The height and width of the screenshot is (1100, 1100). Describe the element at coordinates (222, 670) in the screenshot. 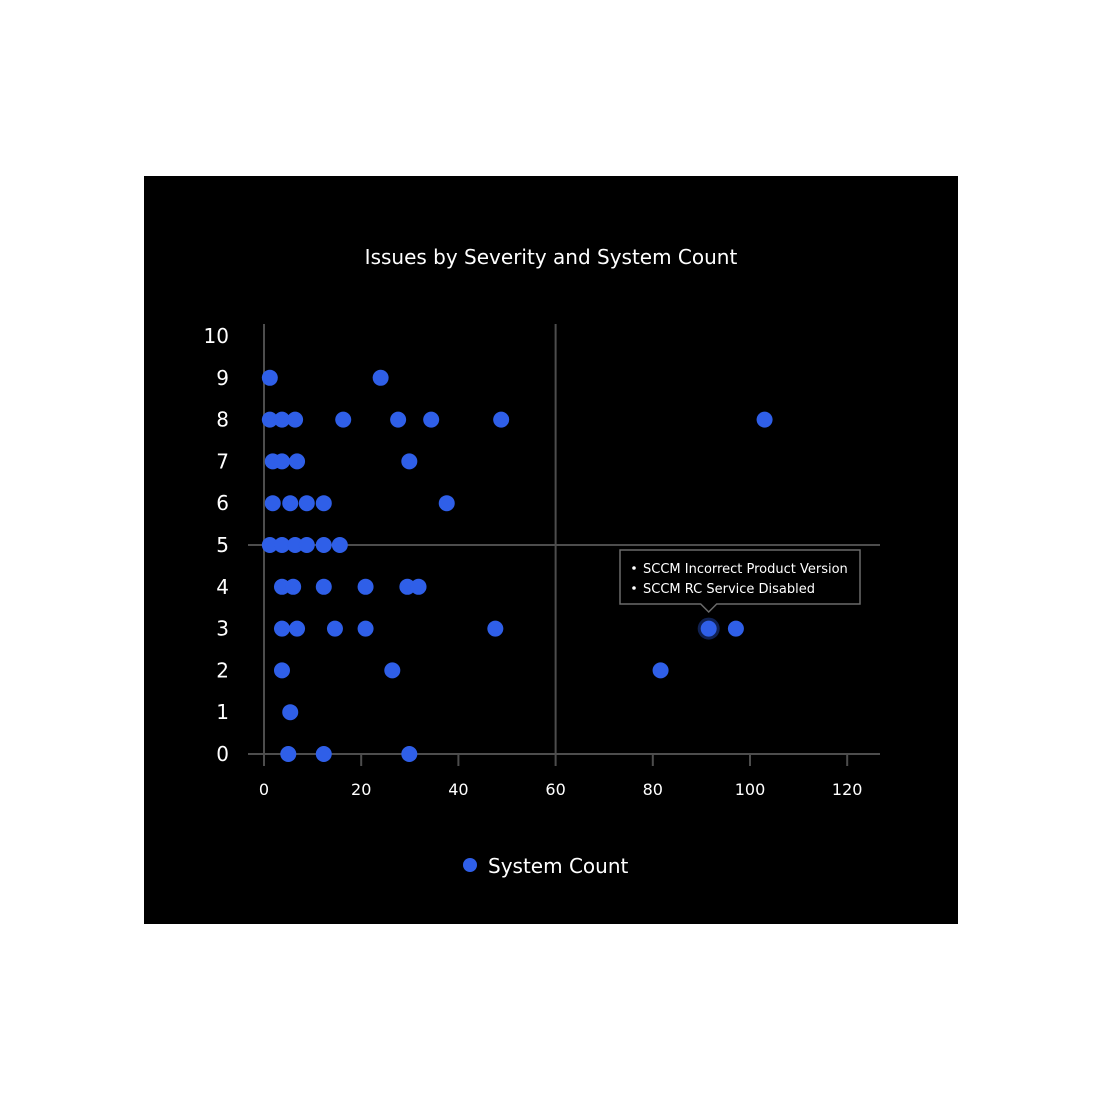

I see `y-tick-label: 2` at that location.